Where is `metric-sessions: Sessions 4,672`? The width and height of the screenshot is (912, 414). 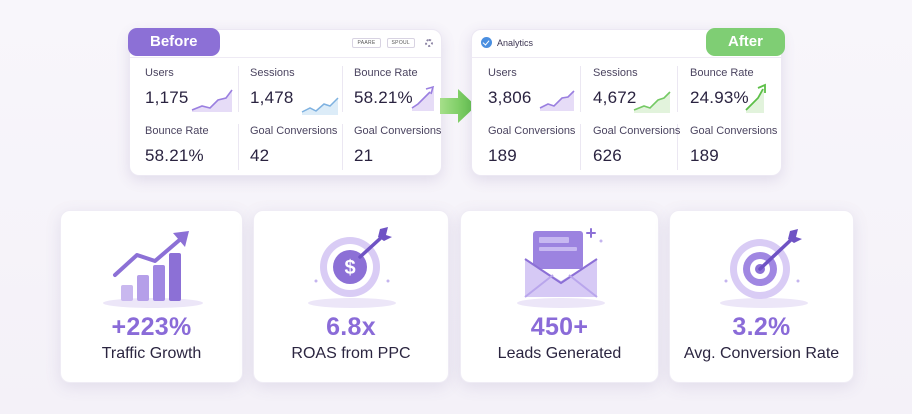 metric-sessions: Sessions 4,672 is located at coordinates (615, 87).